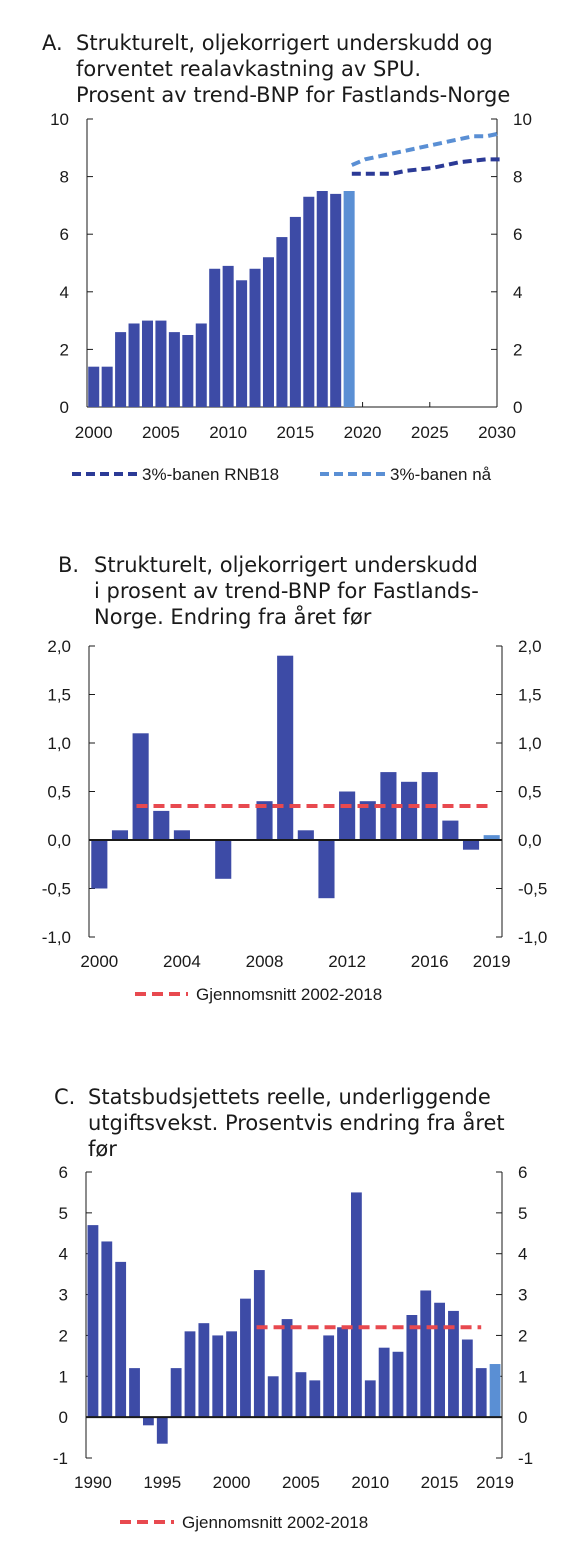 Image resolution: width=580 pixels, height=1561 pixels. I want to click on panel-b-title-line: Norge. Endring fra året før, so click(233, 617).